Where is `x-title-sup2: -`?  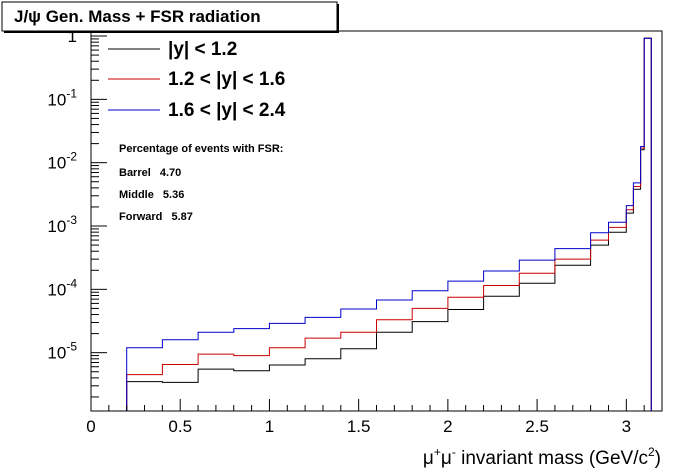 x-title-sup2: - is located at coordinates (454, 452).